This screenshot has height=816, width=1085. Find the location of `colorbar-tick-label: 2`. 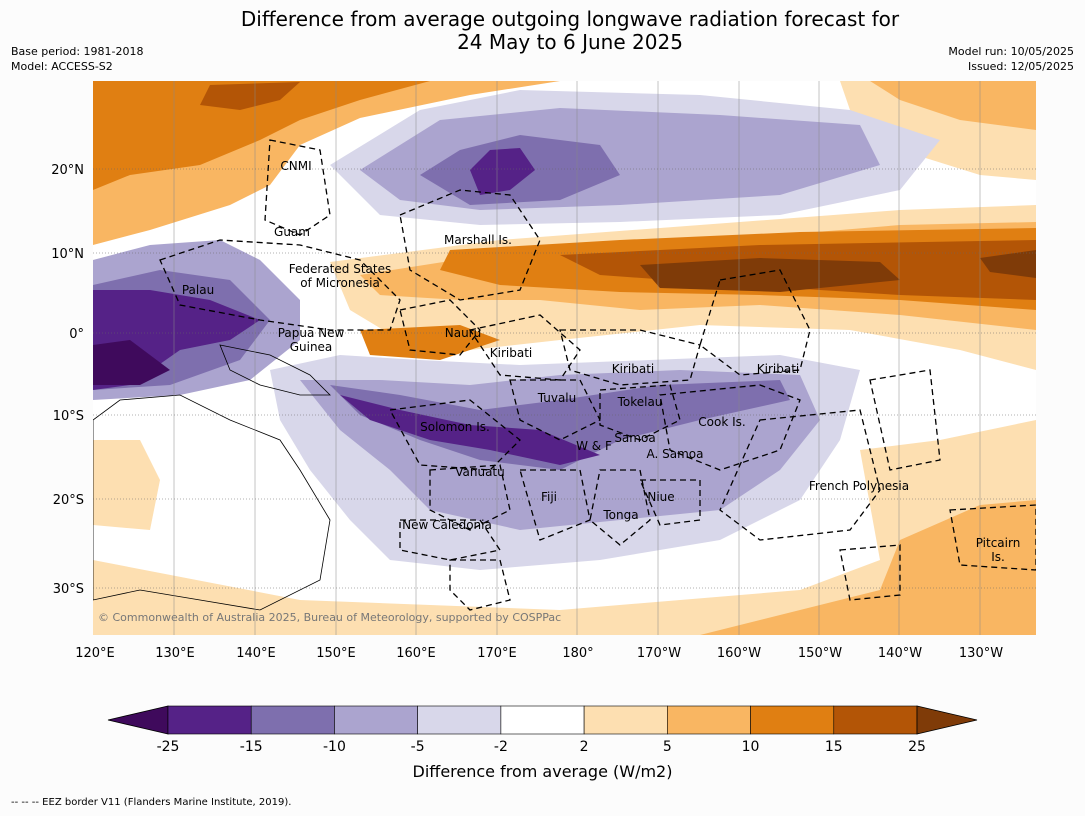

colorbar-tick-label: 2 is located at coordinates (584, 747).